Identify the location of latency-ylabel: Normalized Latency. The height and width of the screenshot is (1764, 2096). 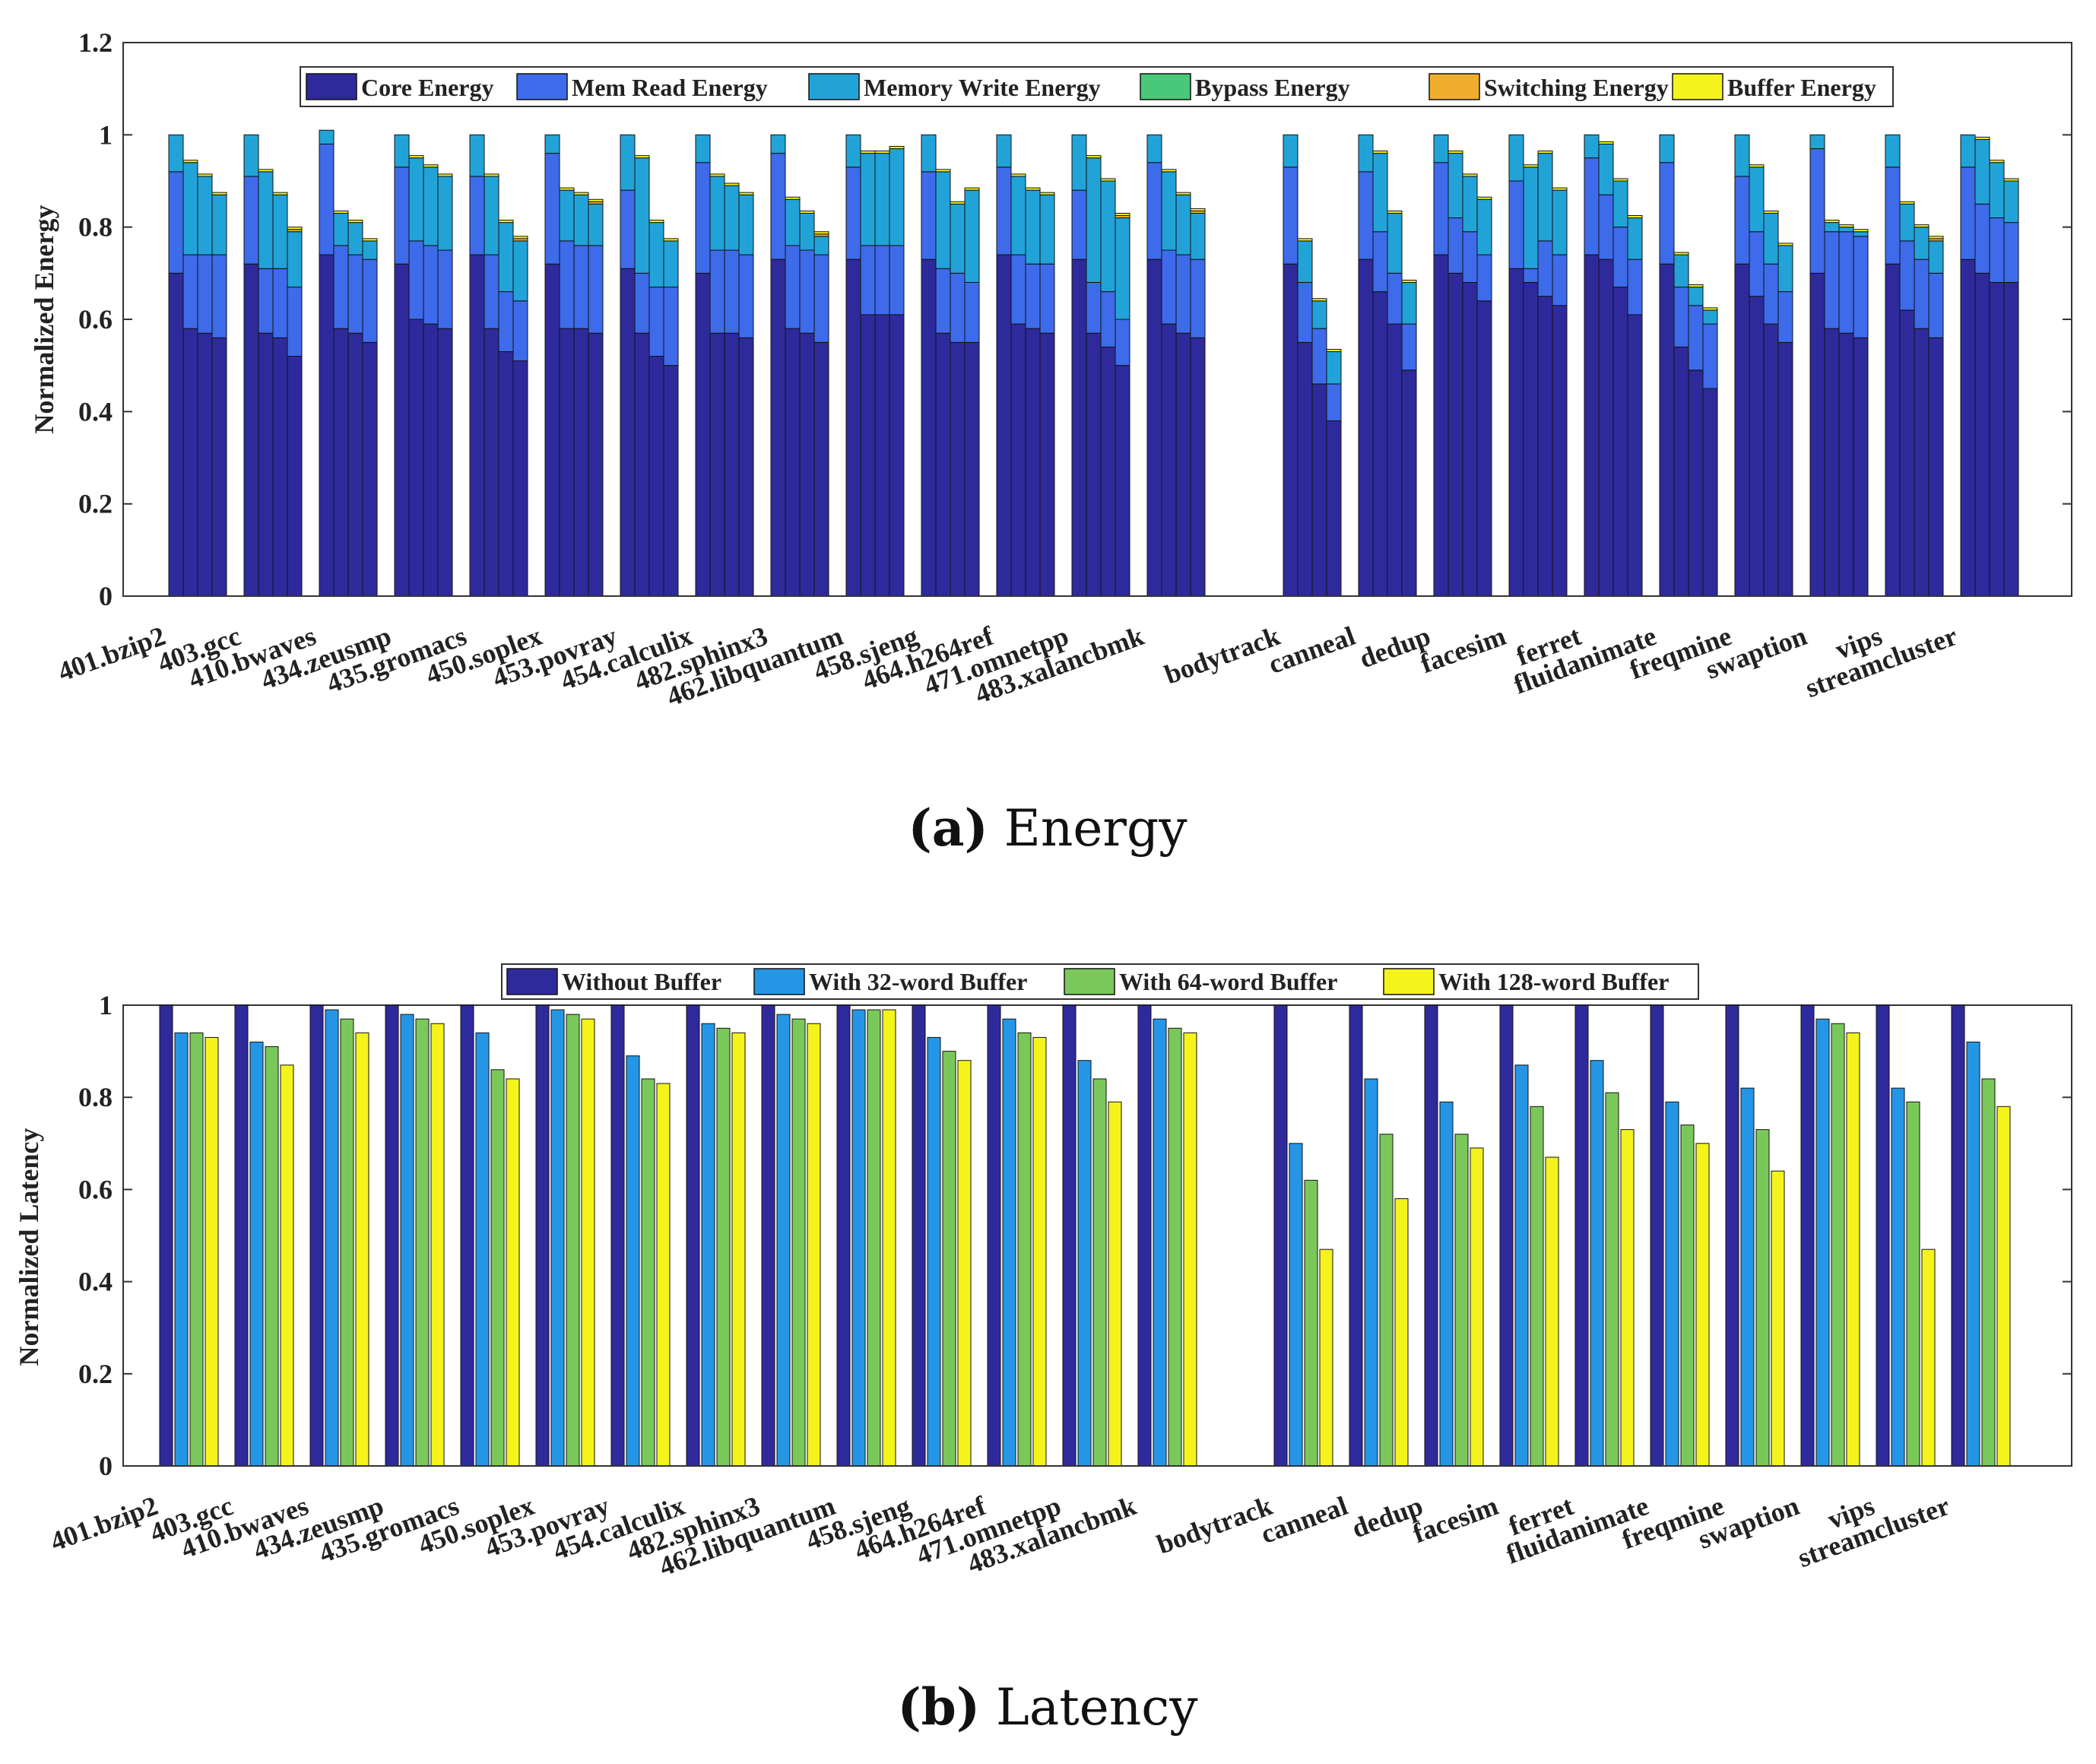
(29, 1247).